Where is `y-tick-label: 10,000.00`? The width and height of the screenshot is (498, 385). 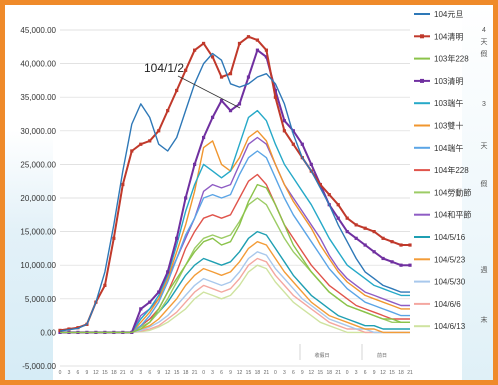 y-tick-label: 10,000.00 is located at coordinates (38, 265).